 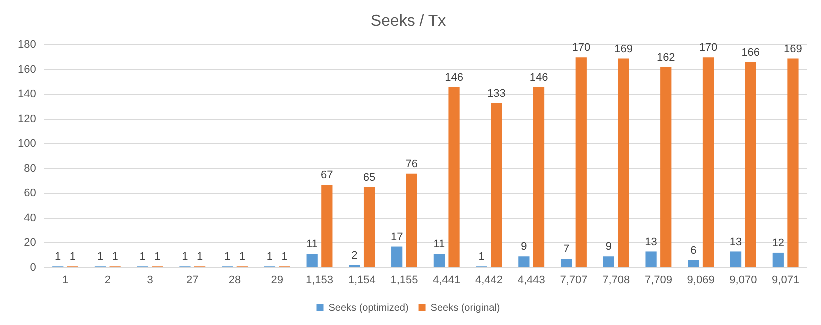 I want to click on x-tick-label: 28, so click(x=235, y=280).